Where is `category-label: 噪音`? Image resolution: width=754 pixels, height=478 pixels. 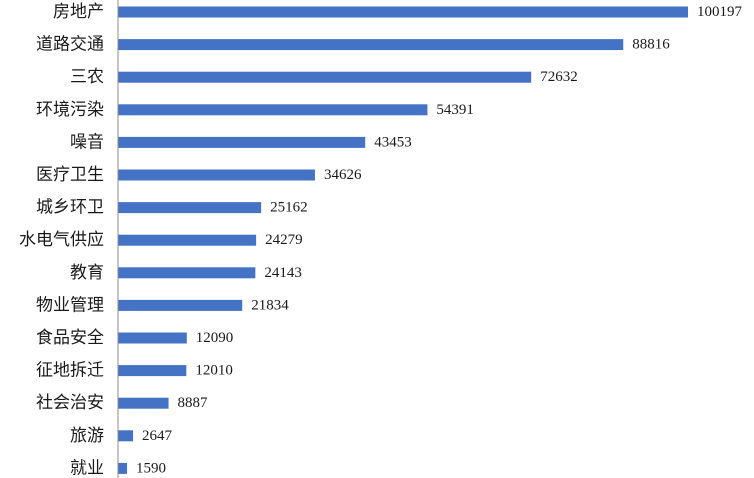
category-label: 噪音 is located at coordinates (87, 142).